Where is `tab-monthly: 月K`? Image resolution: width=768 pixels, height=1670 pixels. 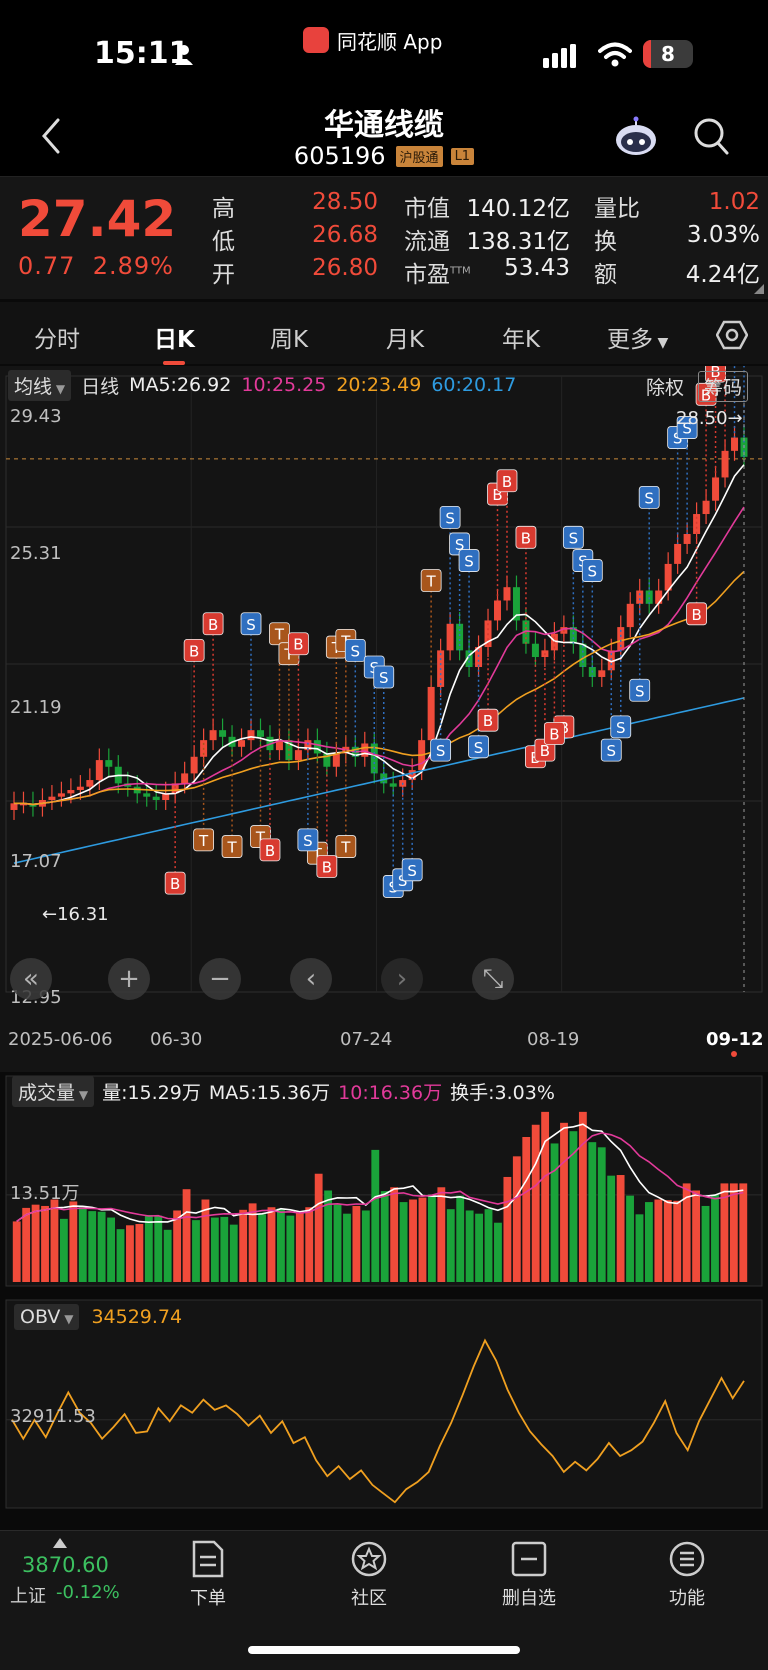 tab-monthly: 月K is located at coordinates (405, 340).